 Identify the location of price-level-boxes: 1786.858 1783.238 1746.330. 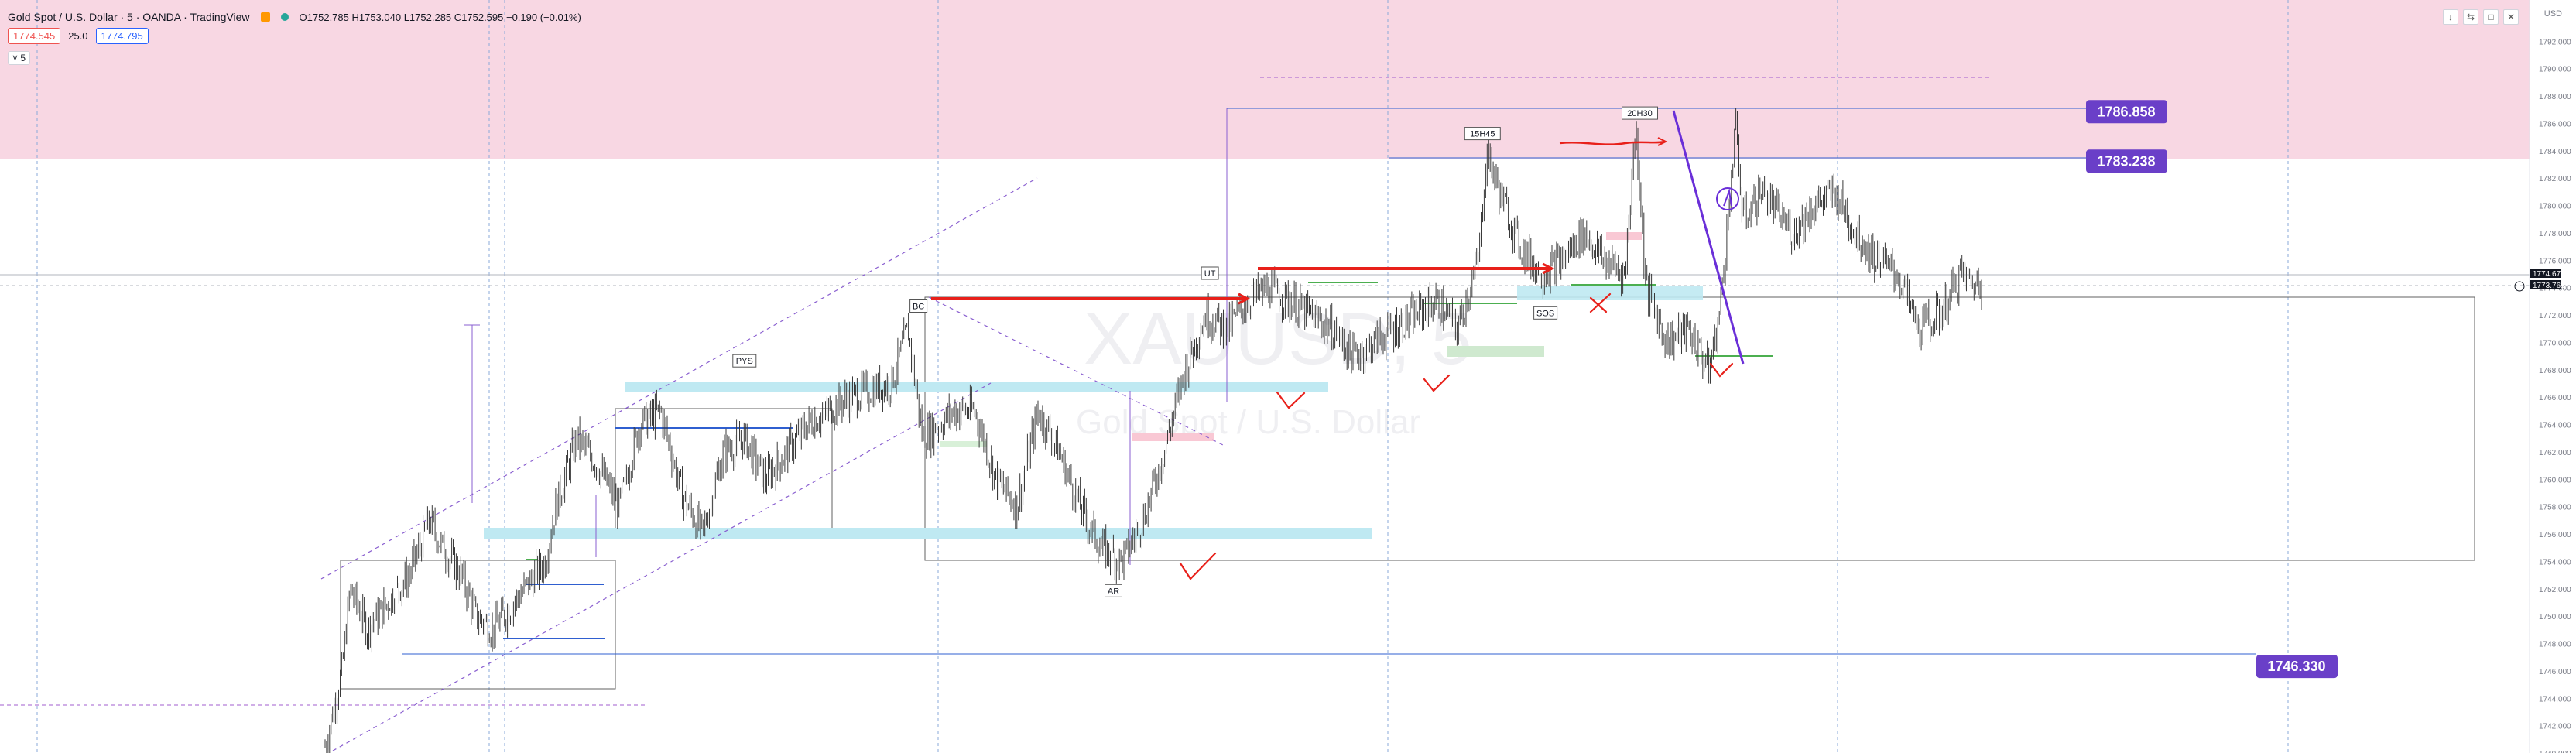
(2212, 389).